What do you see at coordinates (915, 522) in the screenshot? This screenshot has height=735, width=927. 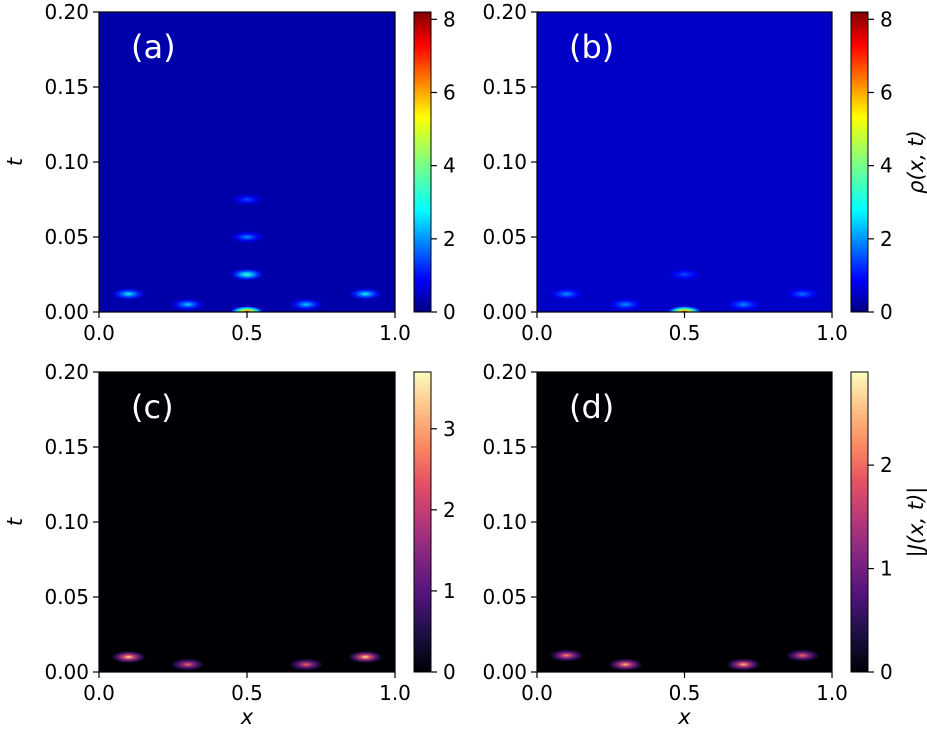 I see `colorbar-label: |J(x, t)|` at bounding box center [915, 522].